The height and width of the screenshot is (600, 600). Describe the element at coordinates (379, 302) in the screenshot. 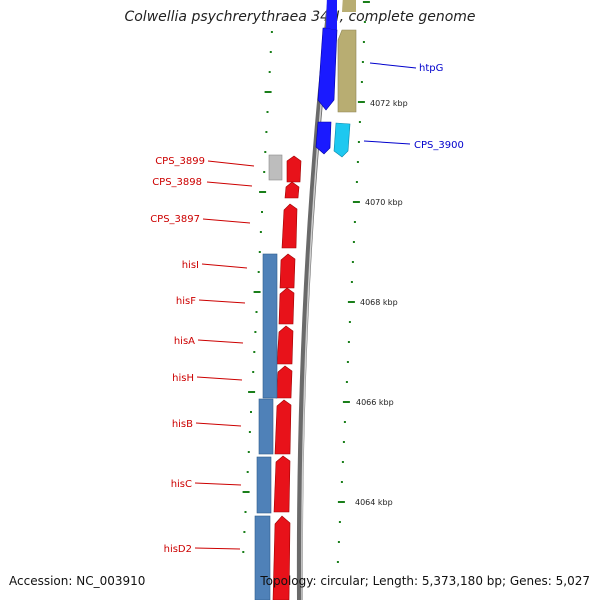

I see `scale-label-4068: 4068 kbp` at that location.